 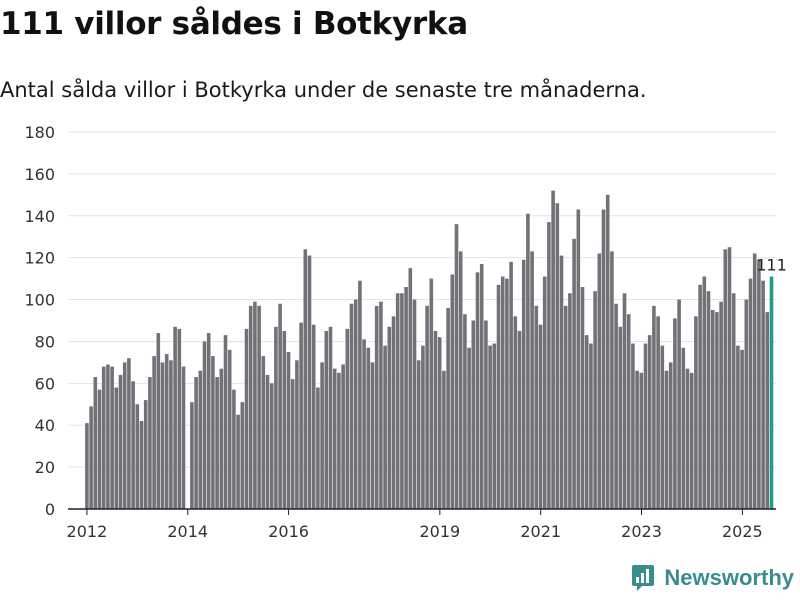 I want to click on x-tick-label: 2023, so click(x=641, y=531).